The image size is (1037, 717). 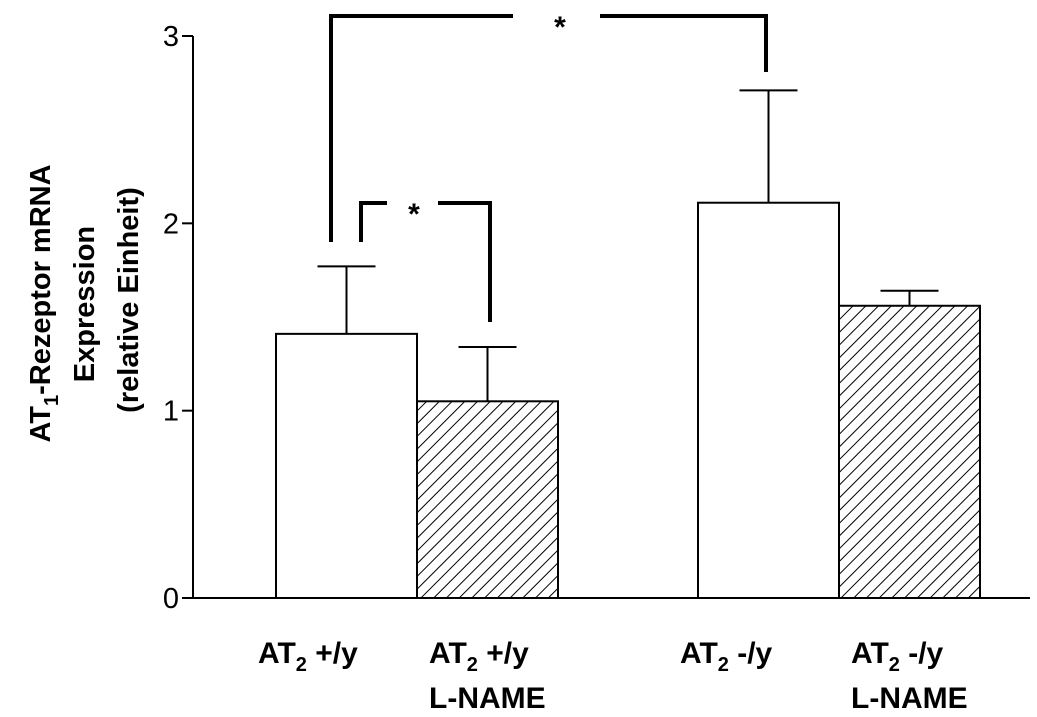 I want to click on significance-bracket-0-right, so click(x=465, y=261).